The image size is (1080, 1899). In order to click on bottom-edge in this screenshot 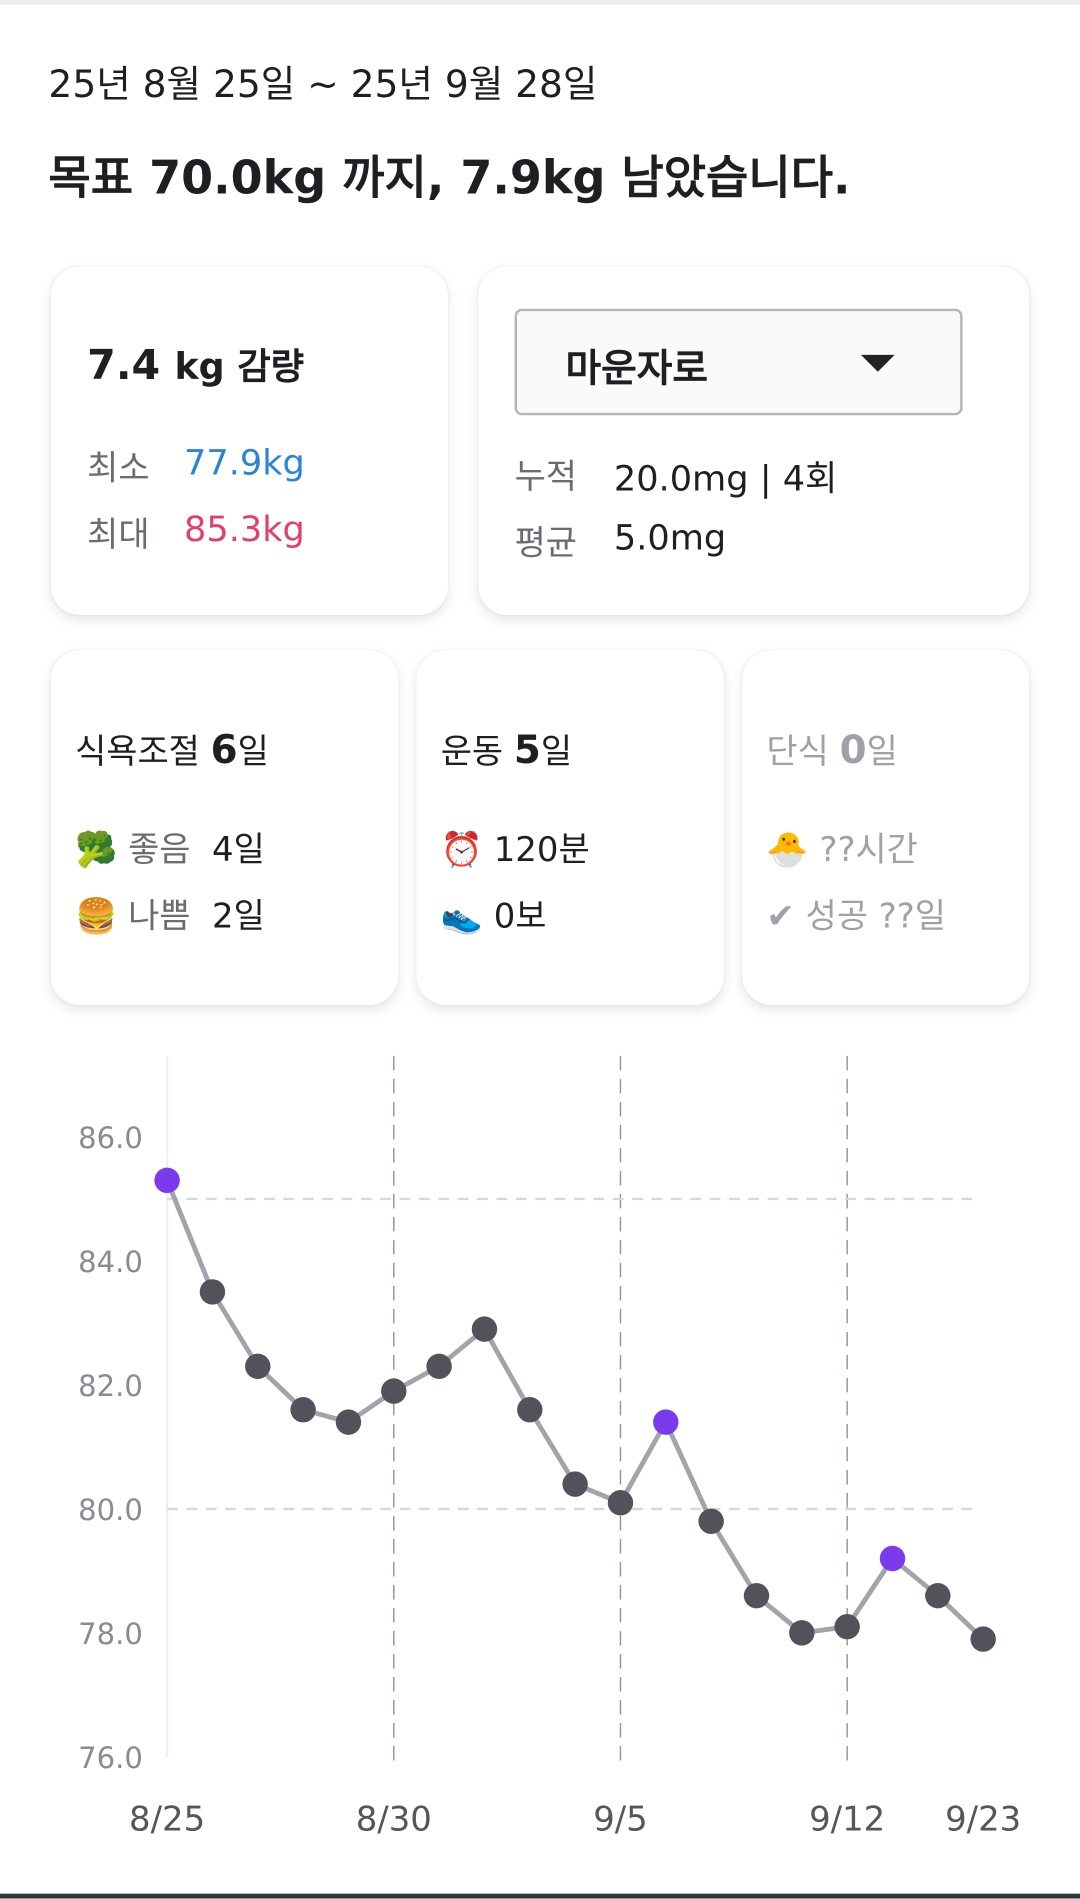, I will do `click(540, 1896)`.